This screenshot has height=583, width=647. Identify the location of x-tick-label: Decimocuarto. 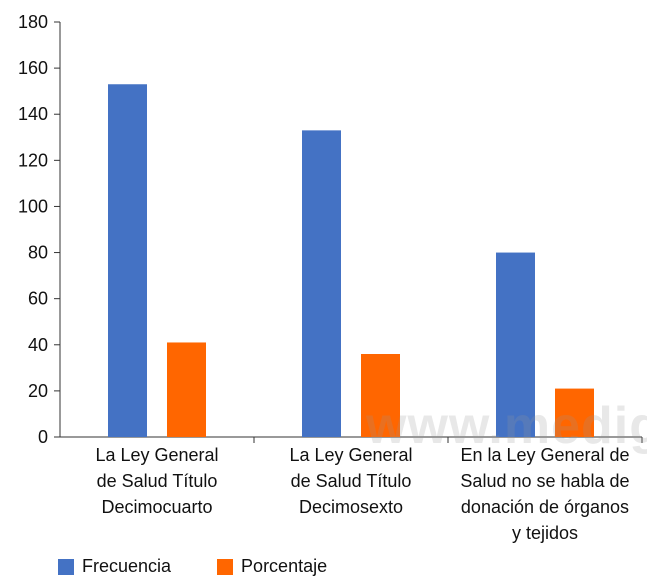
(156, 507).